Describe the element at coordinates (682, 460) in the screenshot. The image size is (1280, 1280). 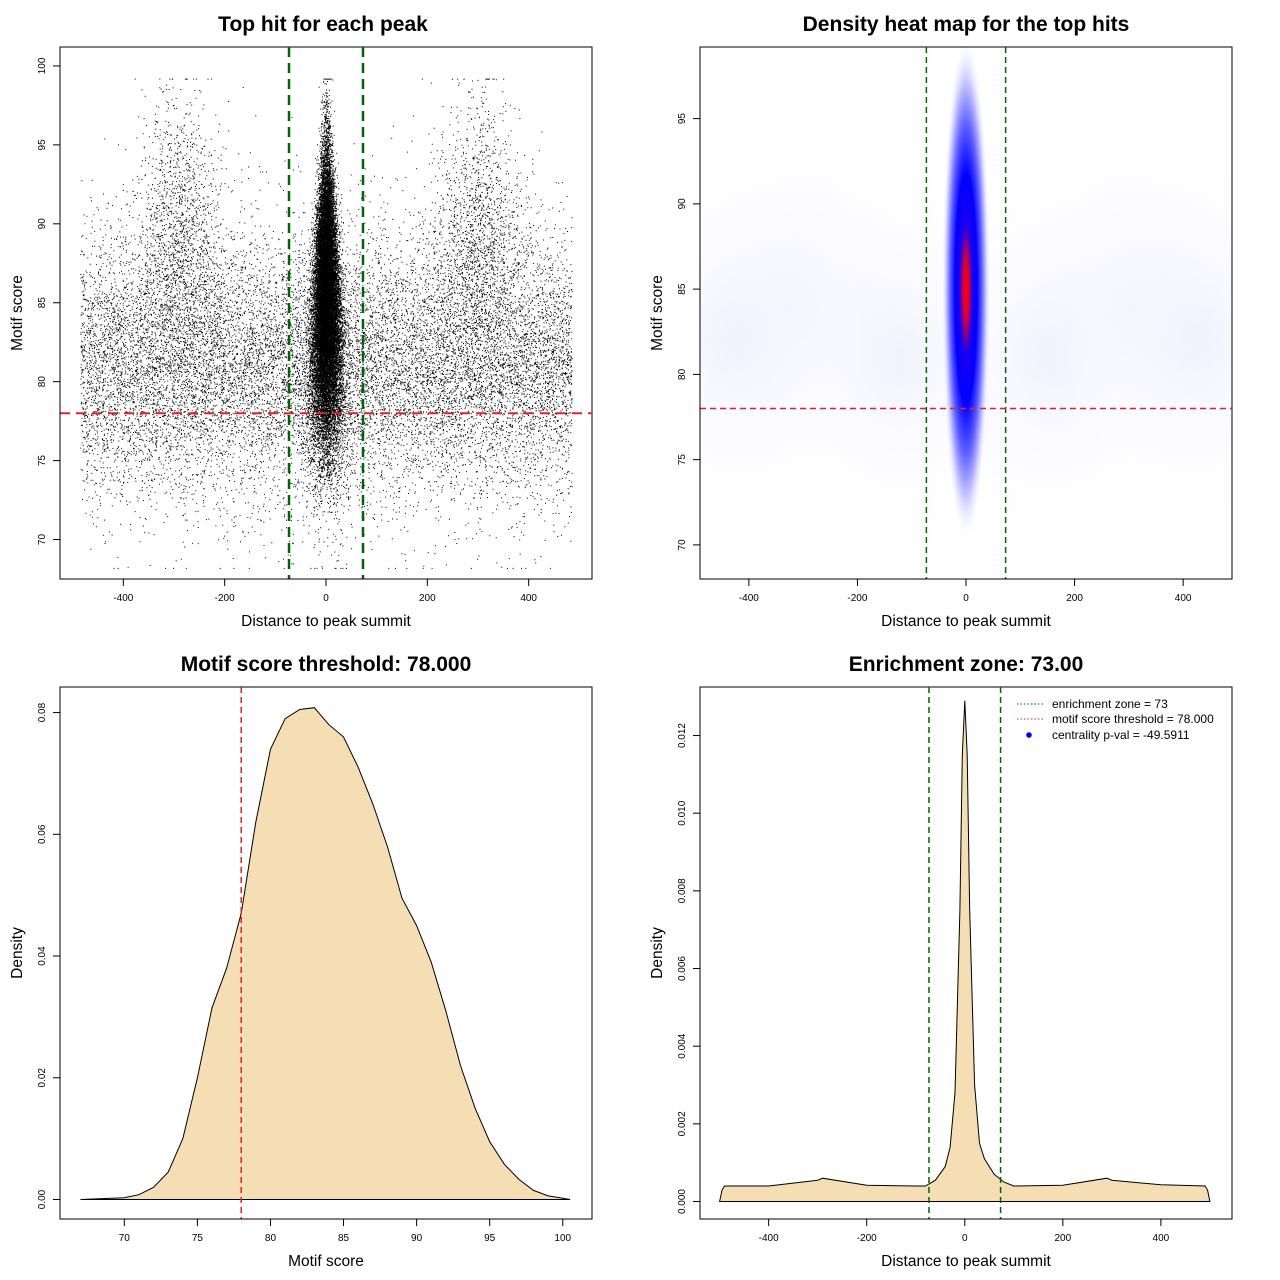
I see `heatmap-y-tick-label: 75` at that location.